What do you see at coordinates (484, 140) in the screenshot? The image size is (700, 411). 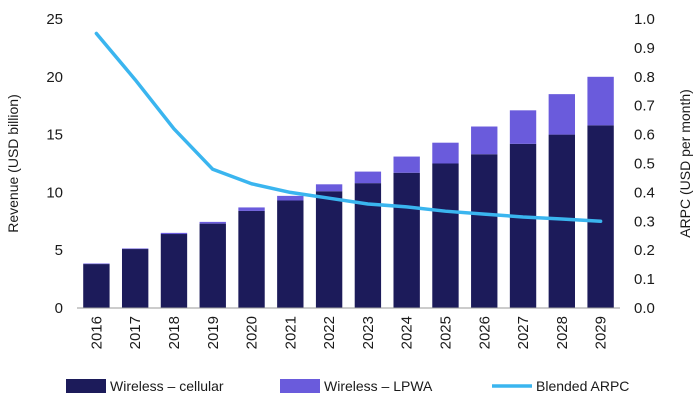 I see `bar-wireless-lpwa-2026` at bounding box center [484, 140].